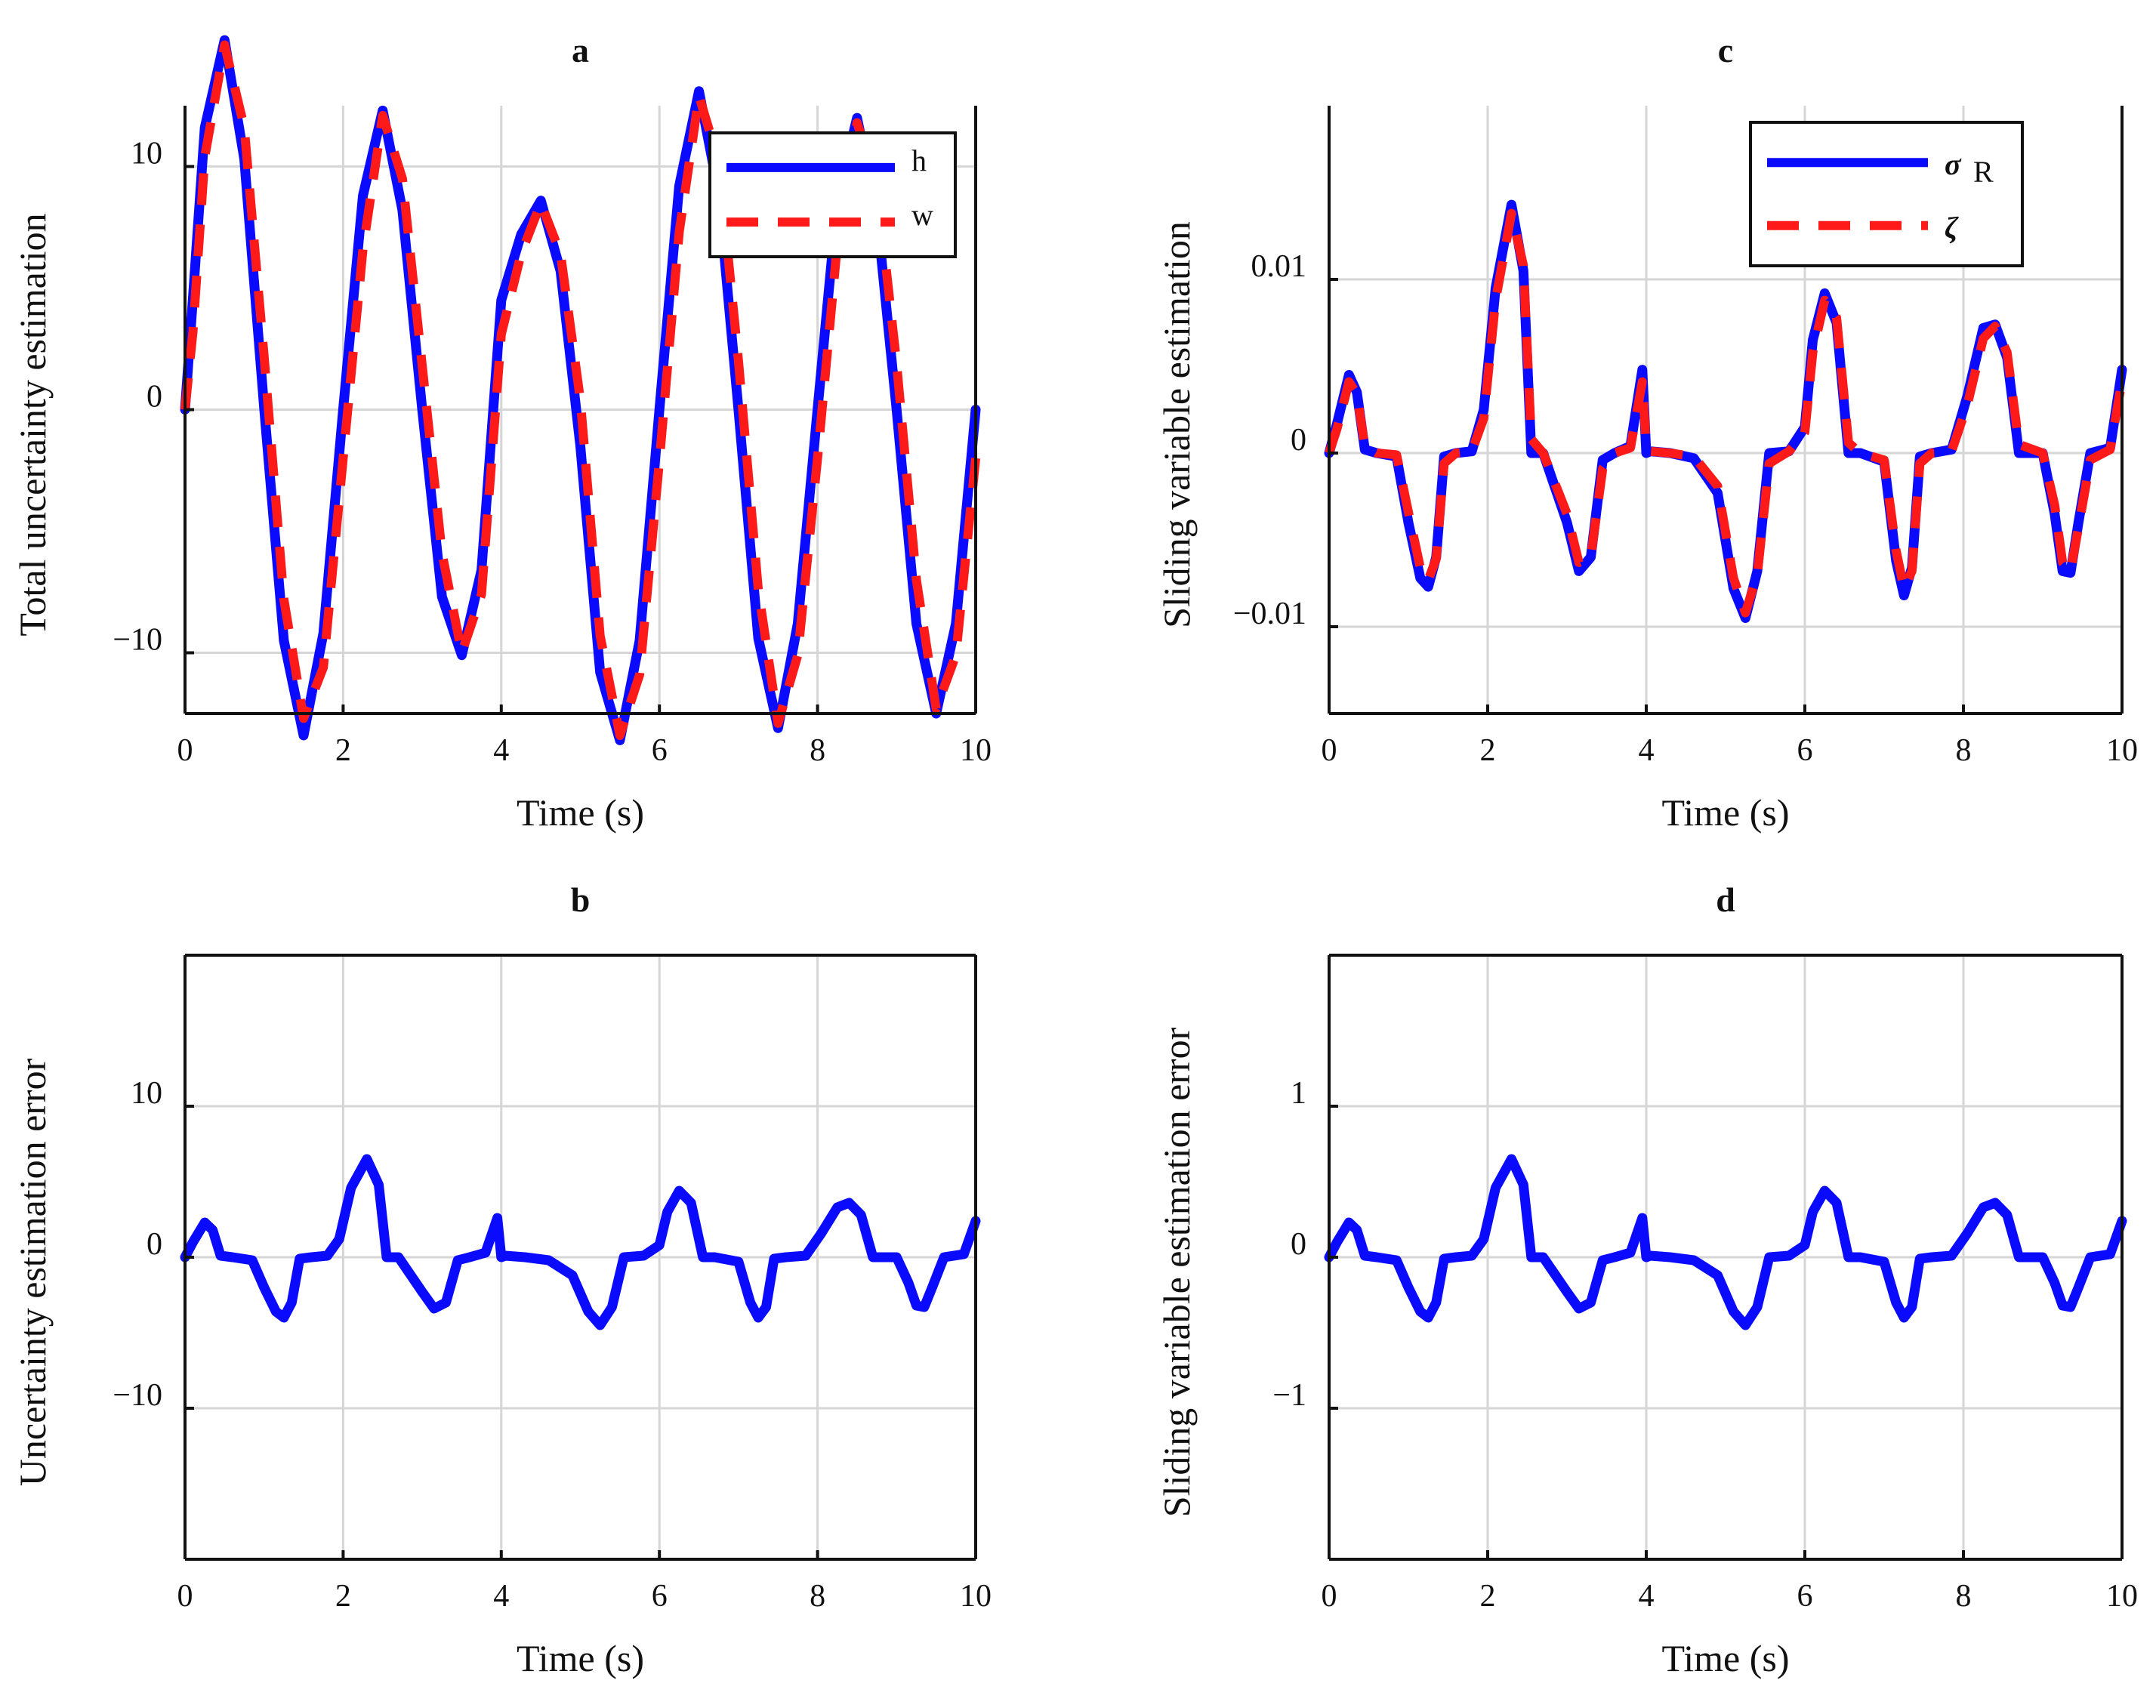 The image size is (2156, 1708). Describe the element at coordinates (1176, 424) in the screenshot. I see `y-axis-label: Sliding variable estimation` at that location.